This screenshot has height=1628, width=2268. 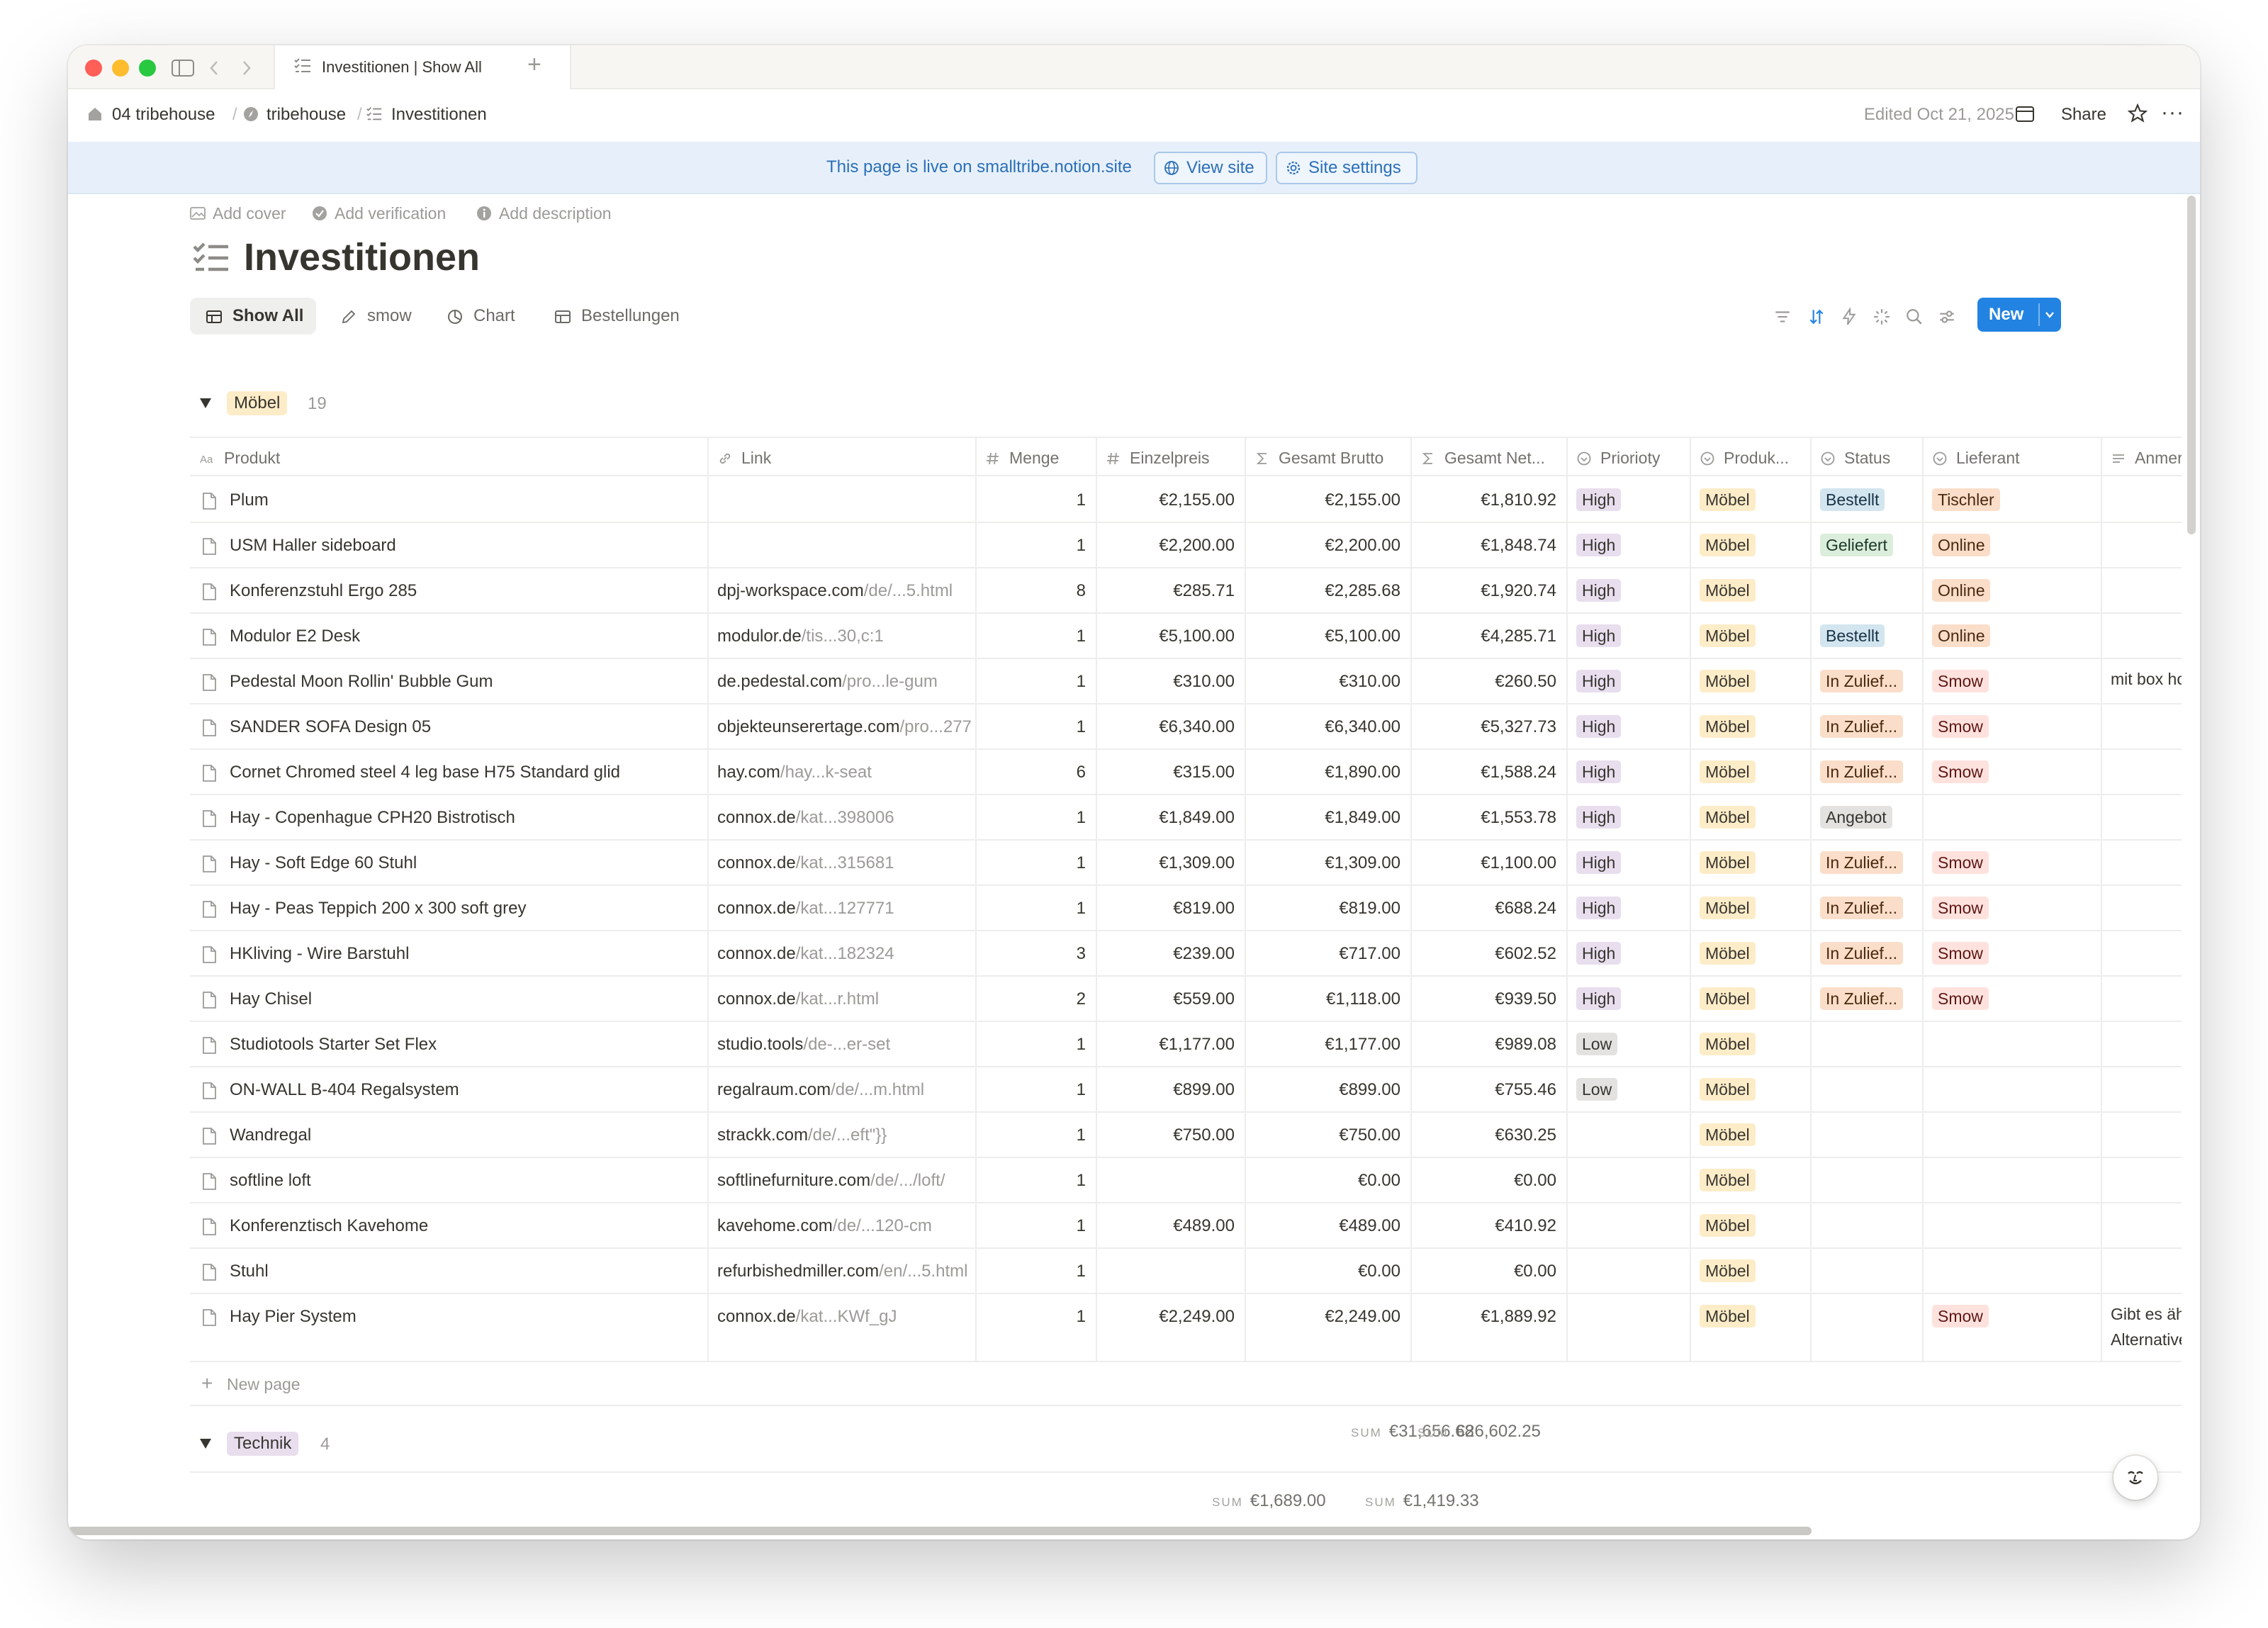 What do you see at coordinates (1327, 1317) in the screenshot?
I see `brutto-cell: €2,249.00` at bounding box center [1327, 1317].